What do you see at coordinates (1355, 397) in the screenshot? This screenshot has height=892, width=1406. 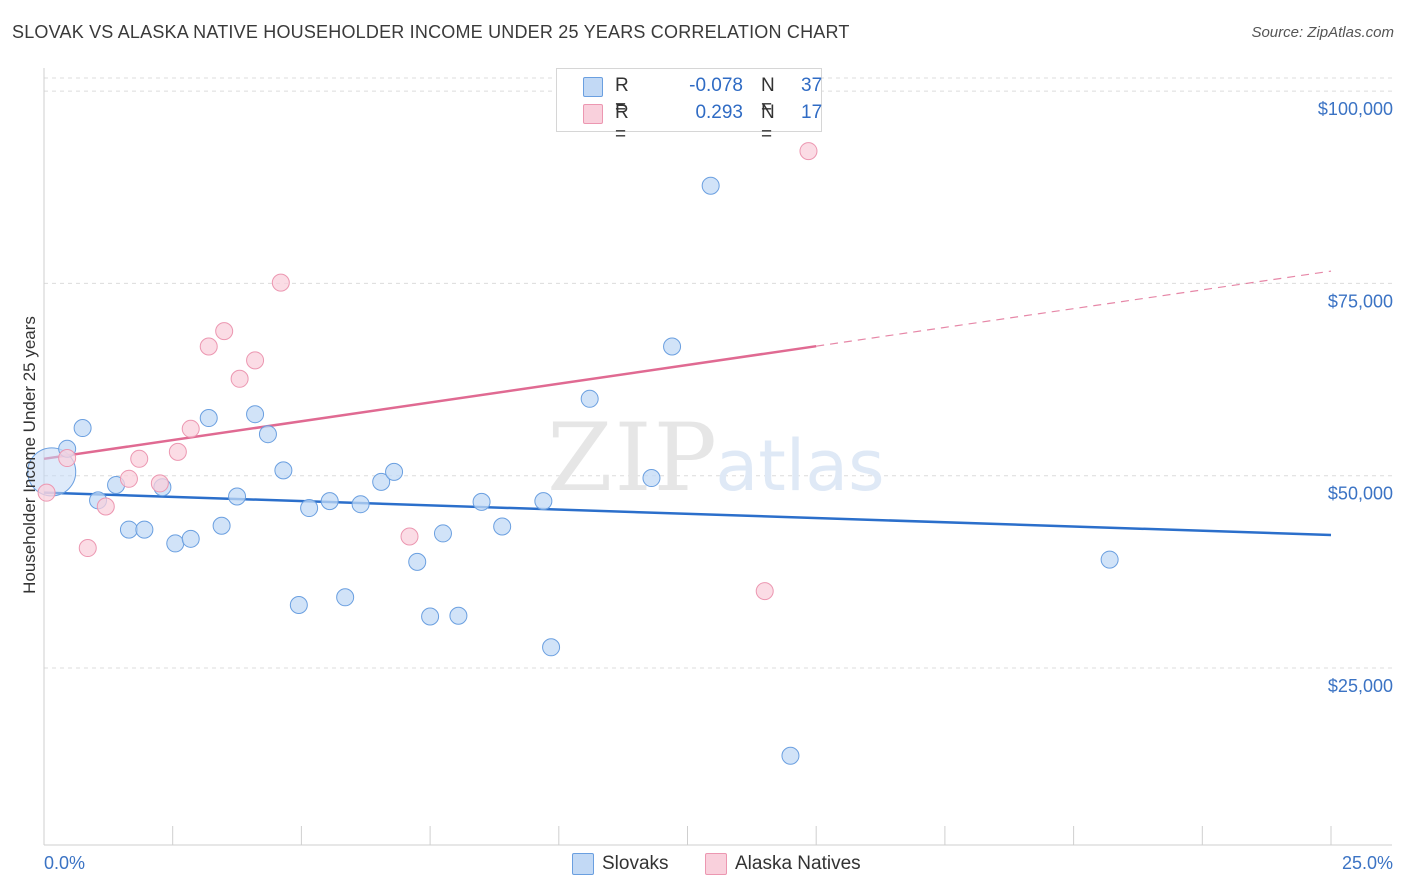 I see `y-tick-labels: $25,000 $50,000 $75,000 $100,000` at bounding box center [1355, 397].